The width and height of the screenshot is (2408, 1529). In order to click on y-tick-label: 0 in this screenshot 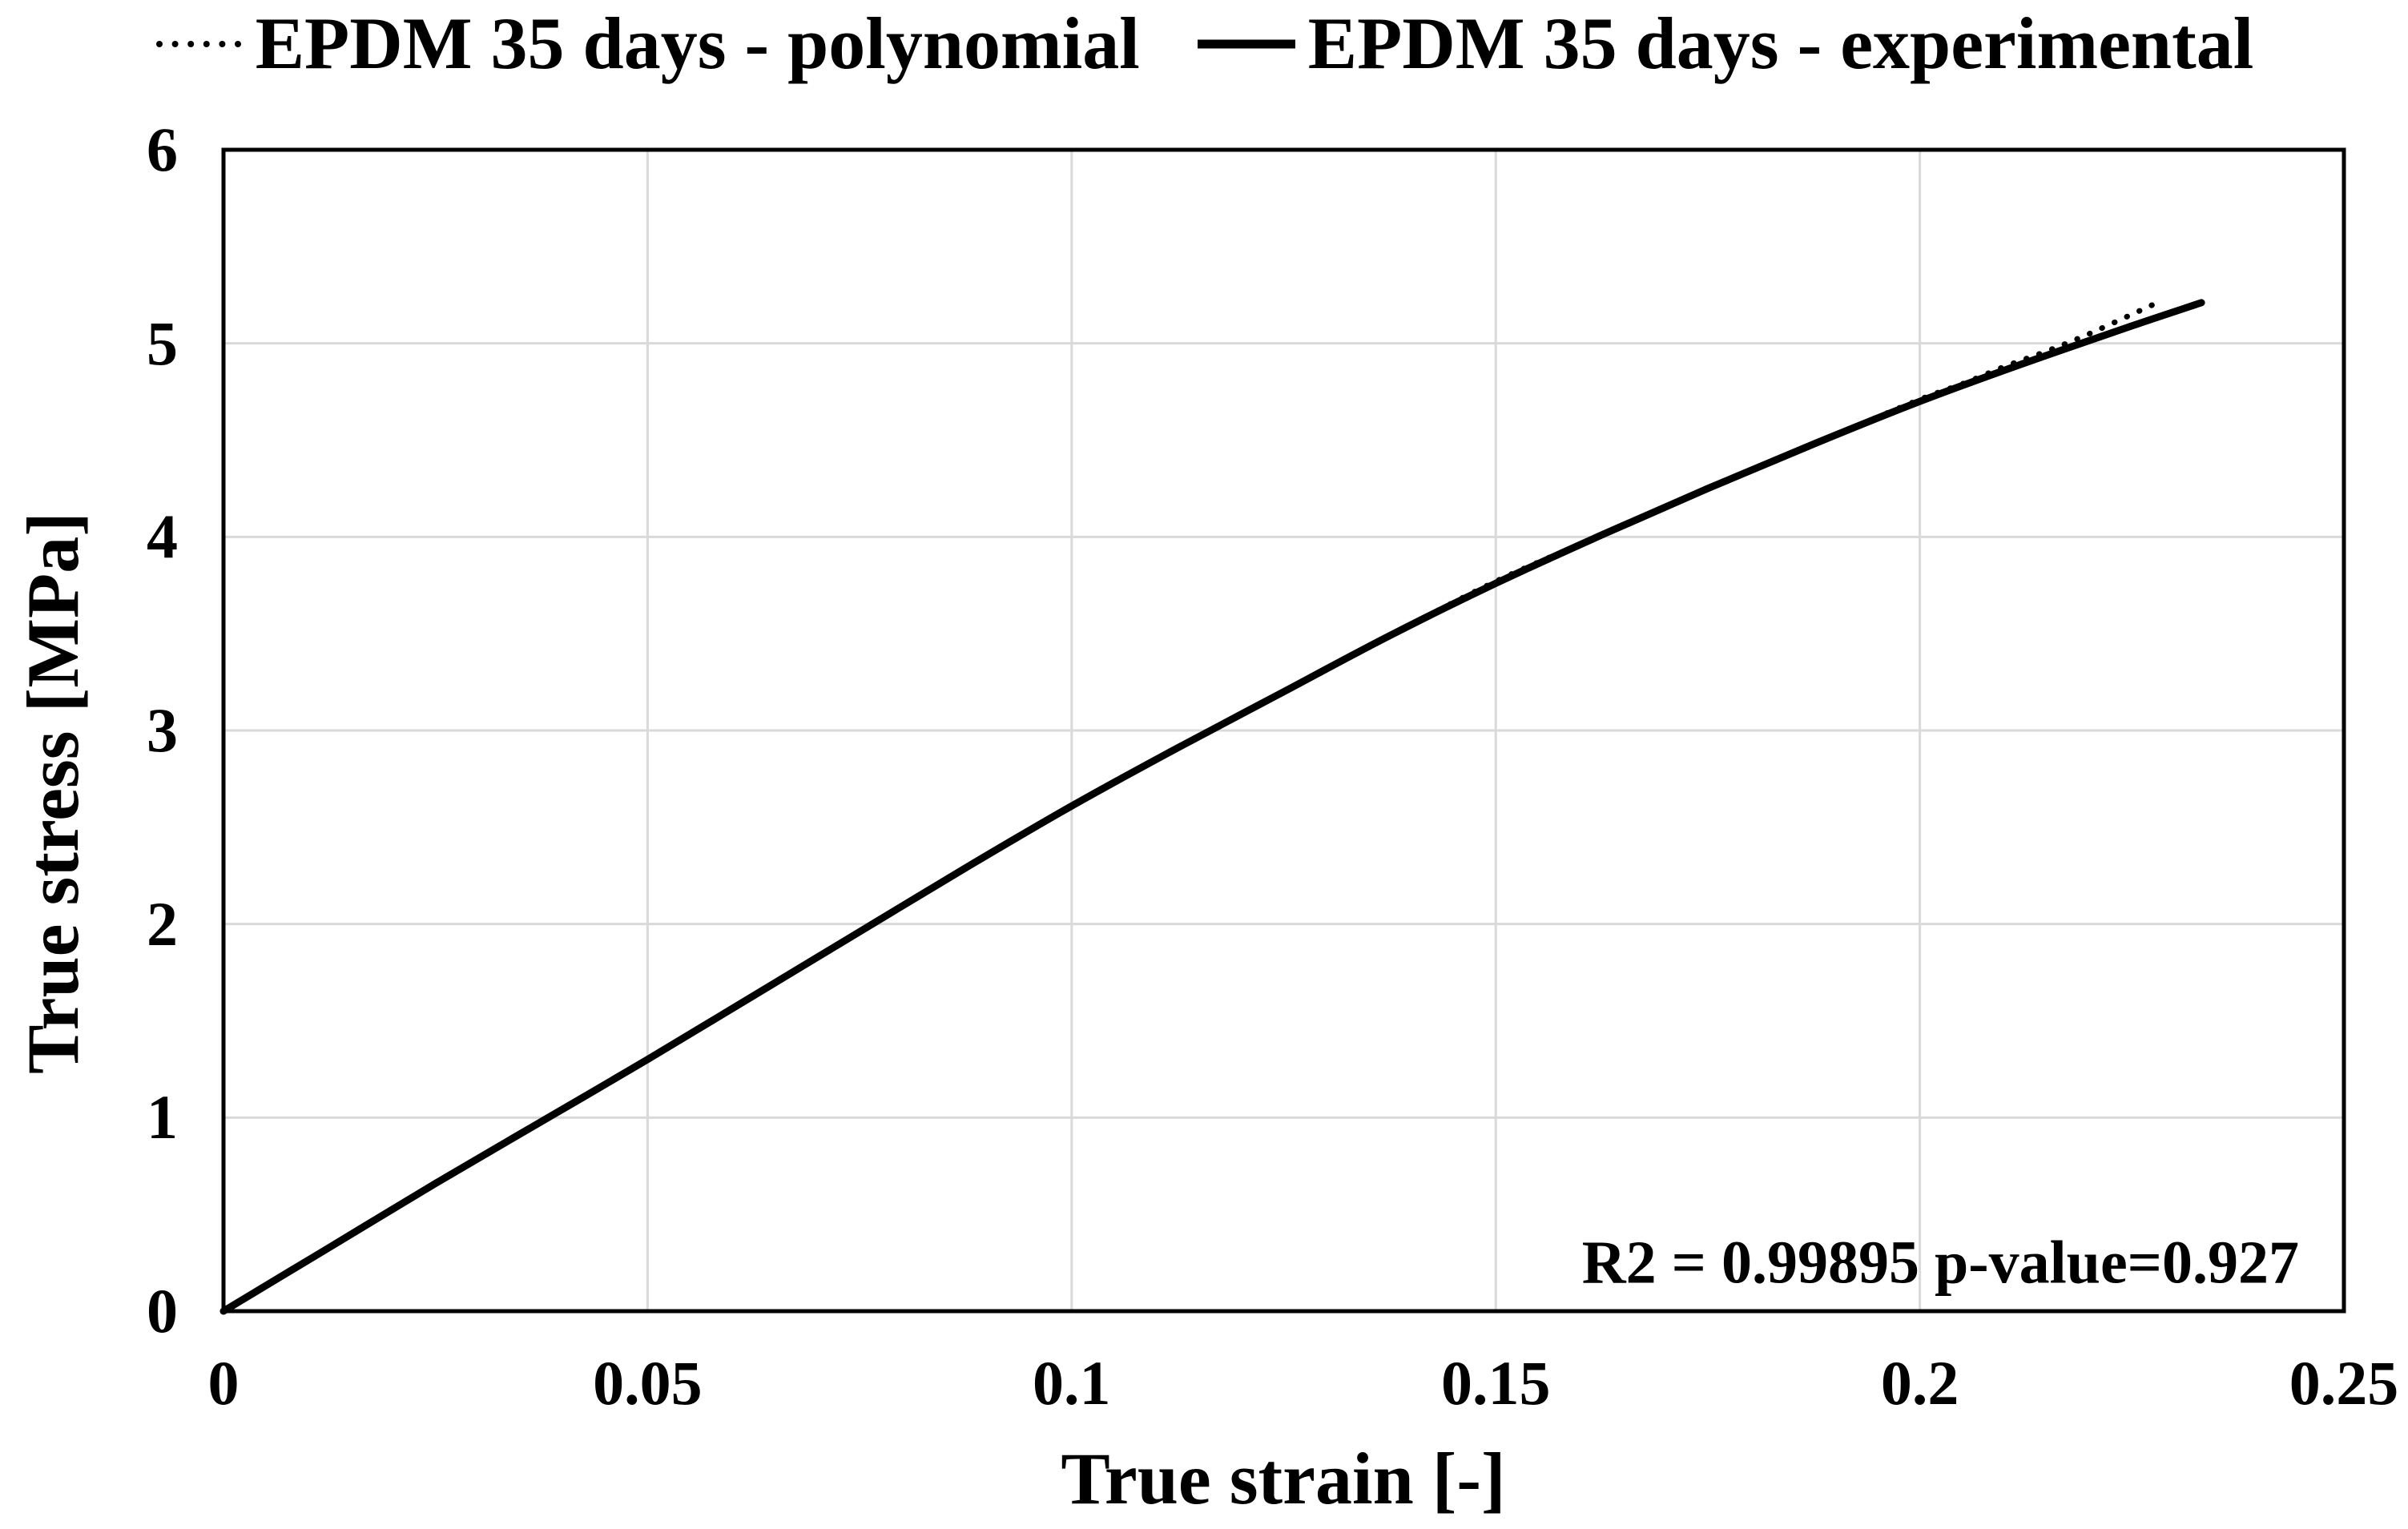, I will do `click(162, 1311)`.